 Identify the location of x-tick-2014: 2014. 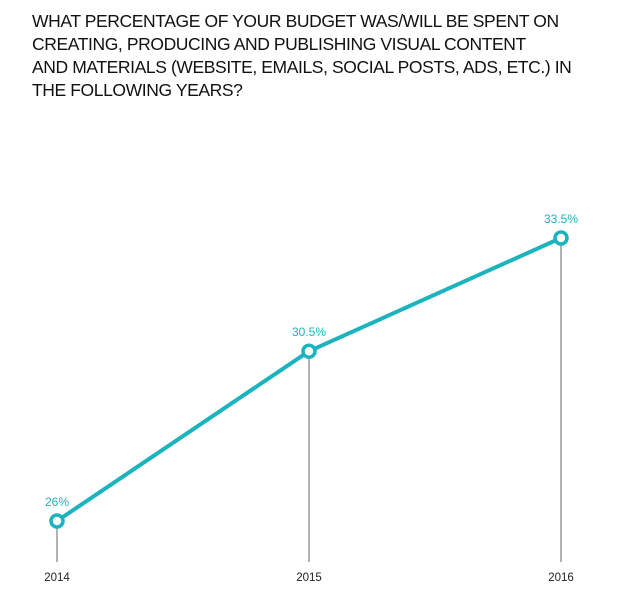
(57, 578).